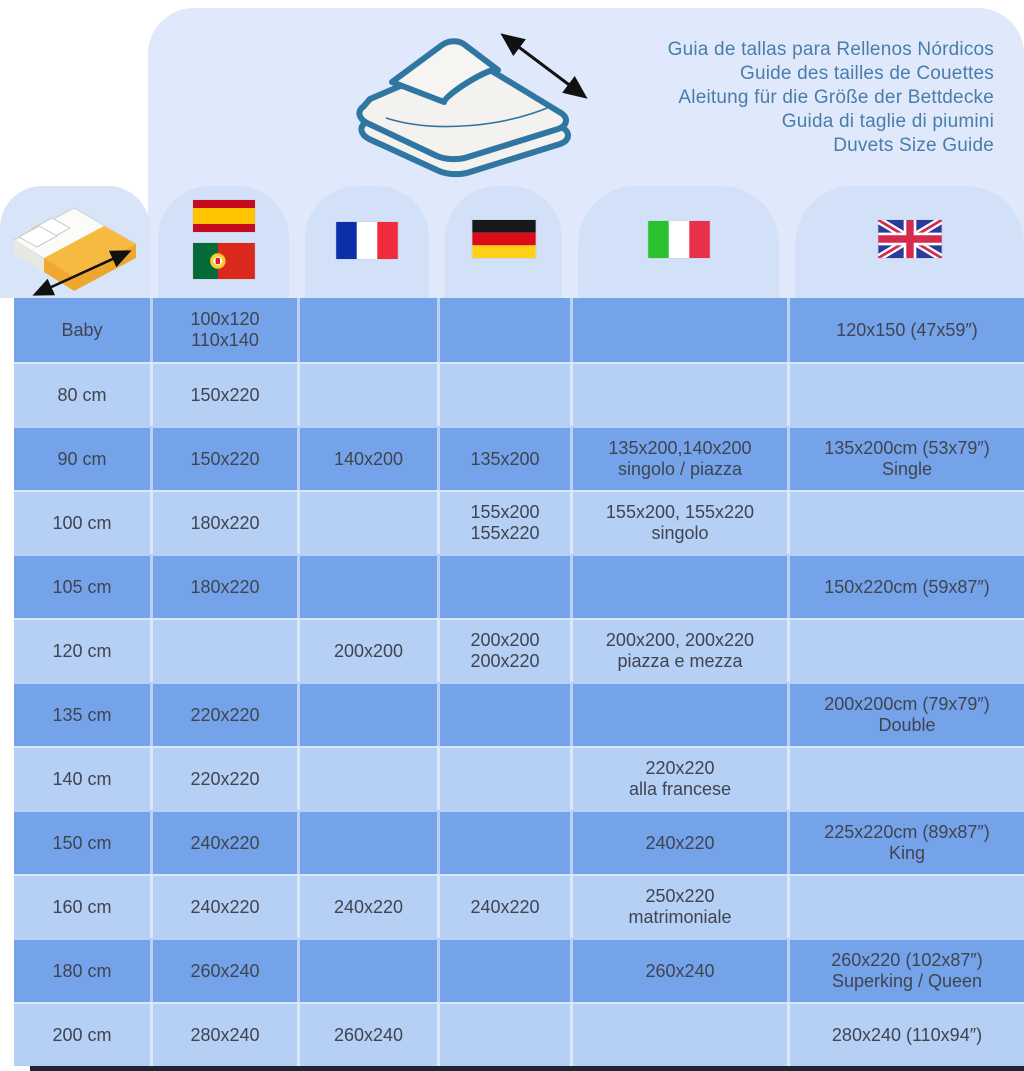 The height and width of the screenshot is (1071, 1024). Describe the element at coordinates (82, 394) in the screenshot. I see `row-label: 80 cm` at that location.